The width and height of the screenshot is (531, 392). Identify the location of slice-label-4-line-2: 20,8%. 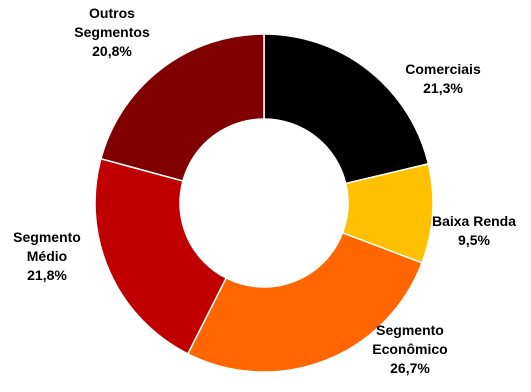
(112, 51).